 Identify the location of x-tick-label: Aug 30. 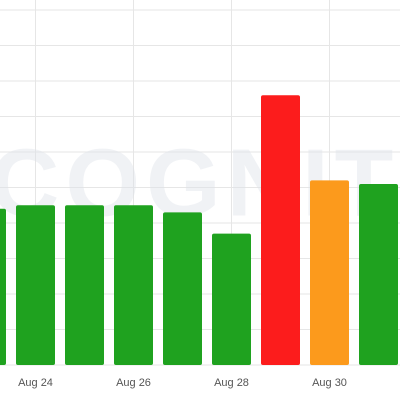
(329, 383).